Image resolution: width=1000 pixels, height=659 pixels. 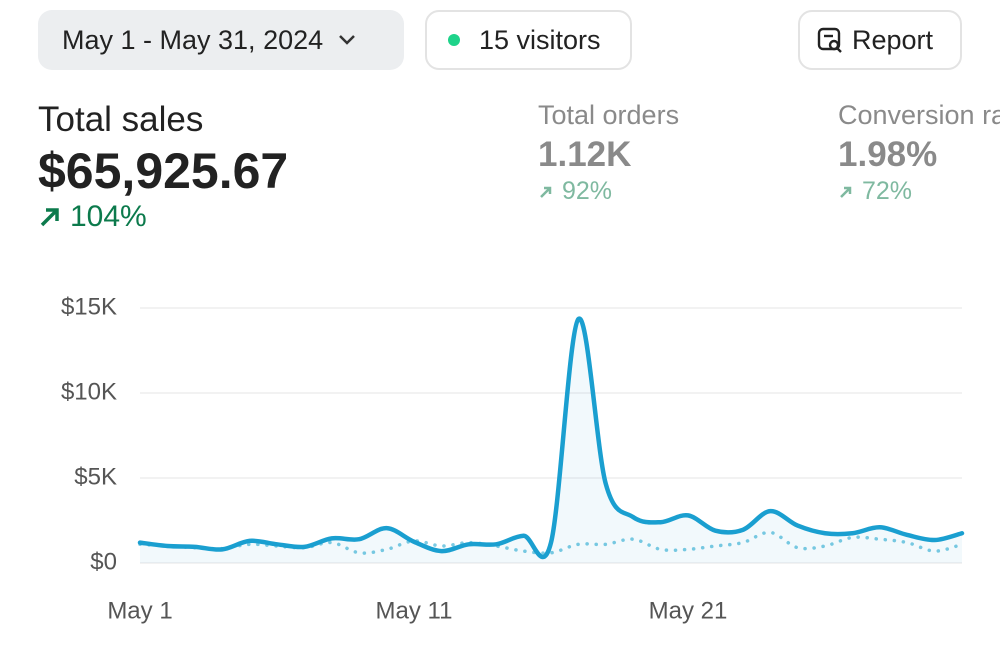 I want to click on metric-change: 92%, so click(x=587, y=191).